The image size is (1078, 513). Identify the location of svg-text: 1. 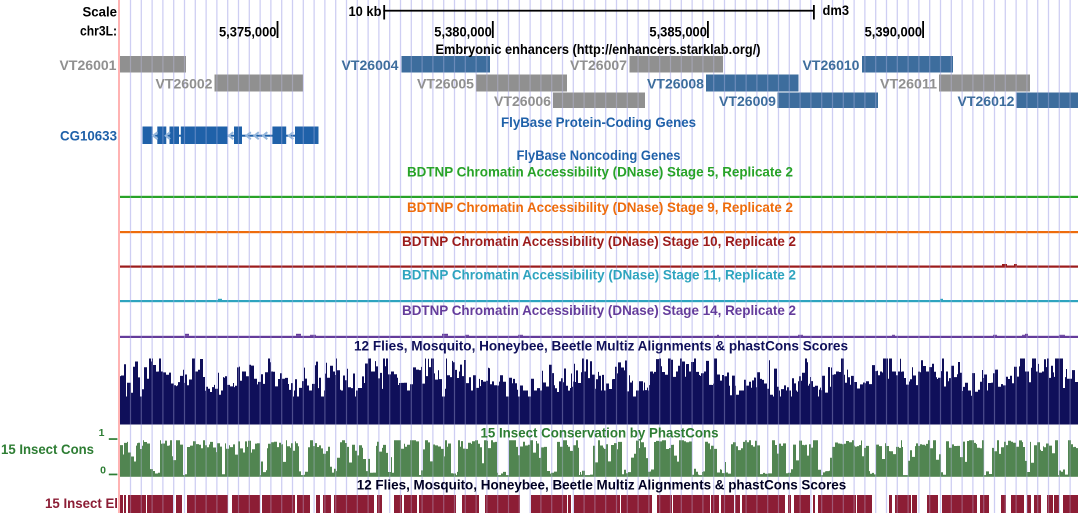
(102, 433).